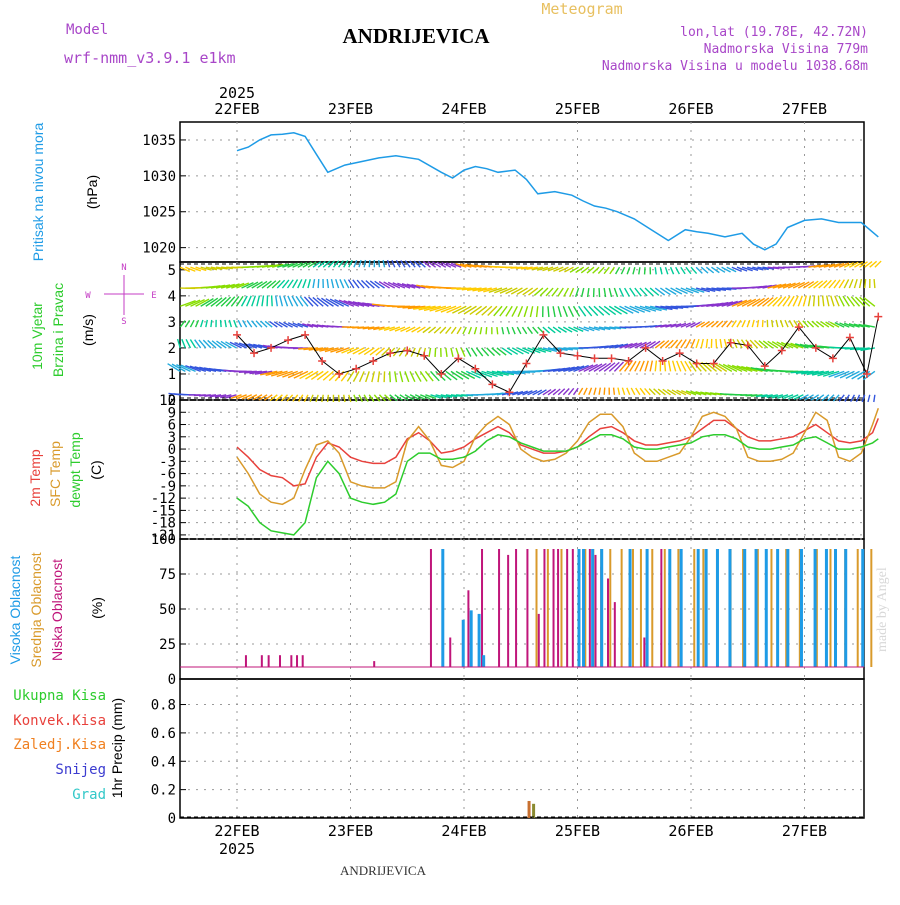  What do you see at coordinates (59, 721) in the screenshot?
I see `legend-conv-precip: Konvek.Kisa` at bounding box center [59, 721].